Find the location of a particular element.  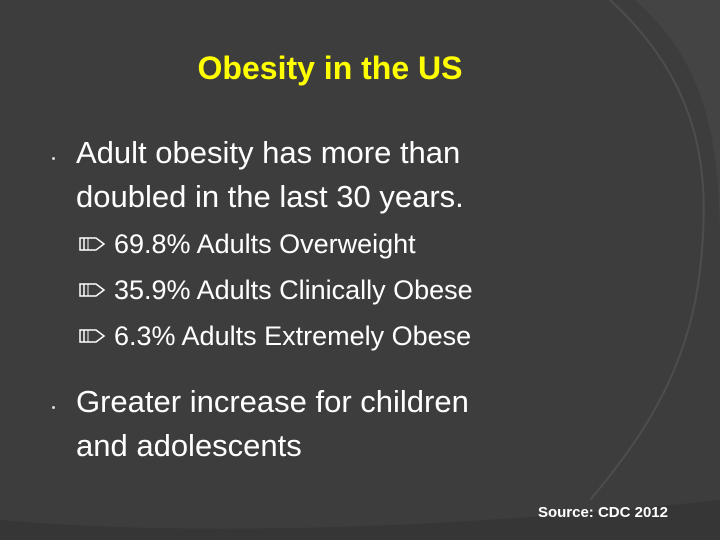

bullet-line: and adolescents is located at coordinates (189, 445).